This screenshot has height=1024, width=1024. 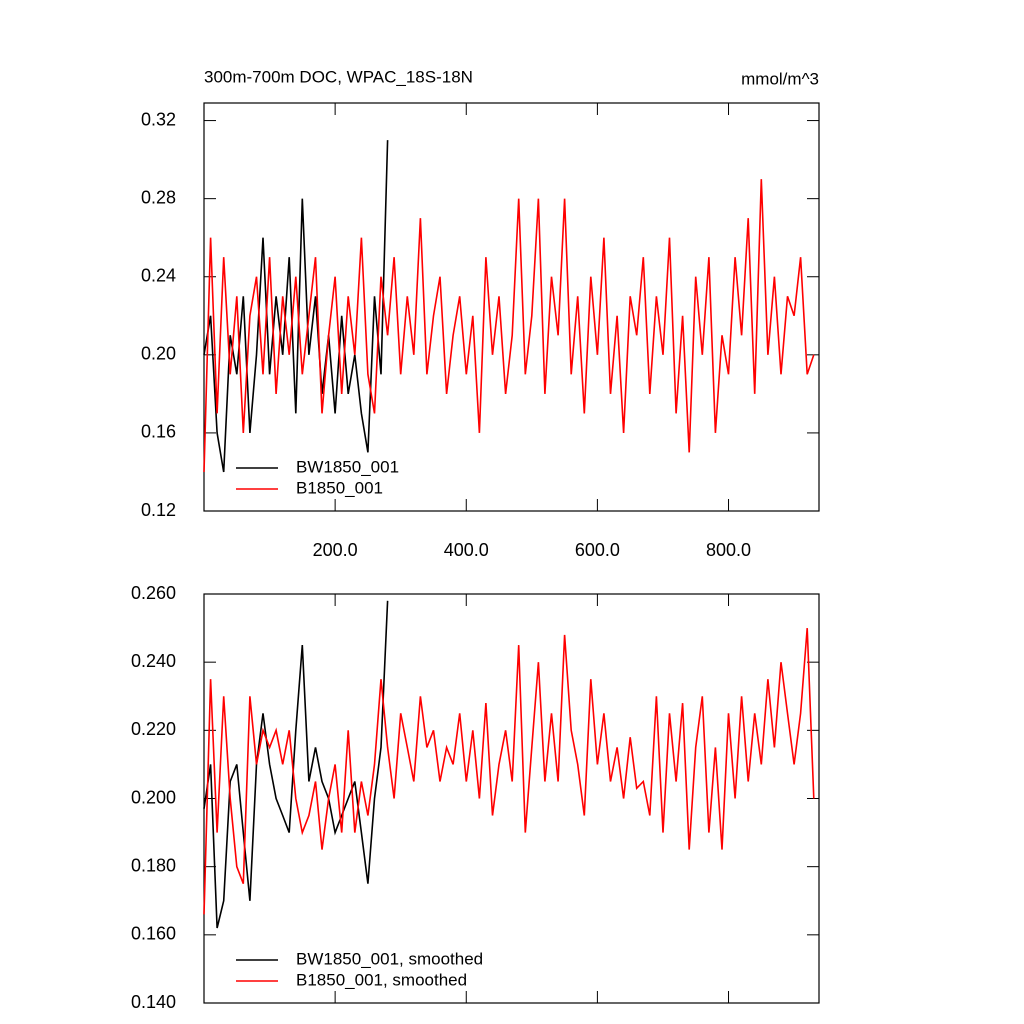 I want to click on y-tick-label: 0.160, so click(x=153, y=934).